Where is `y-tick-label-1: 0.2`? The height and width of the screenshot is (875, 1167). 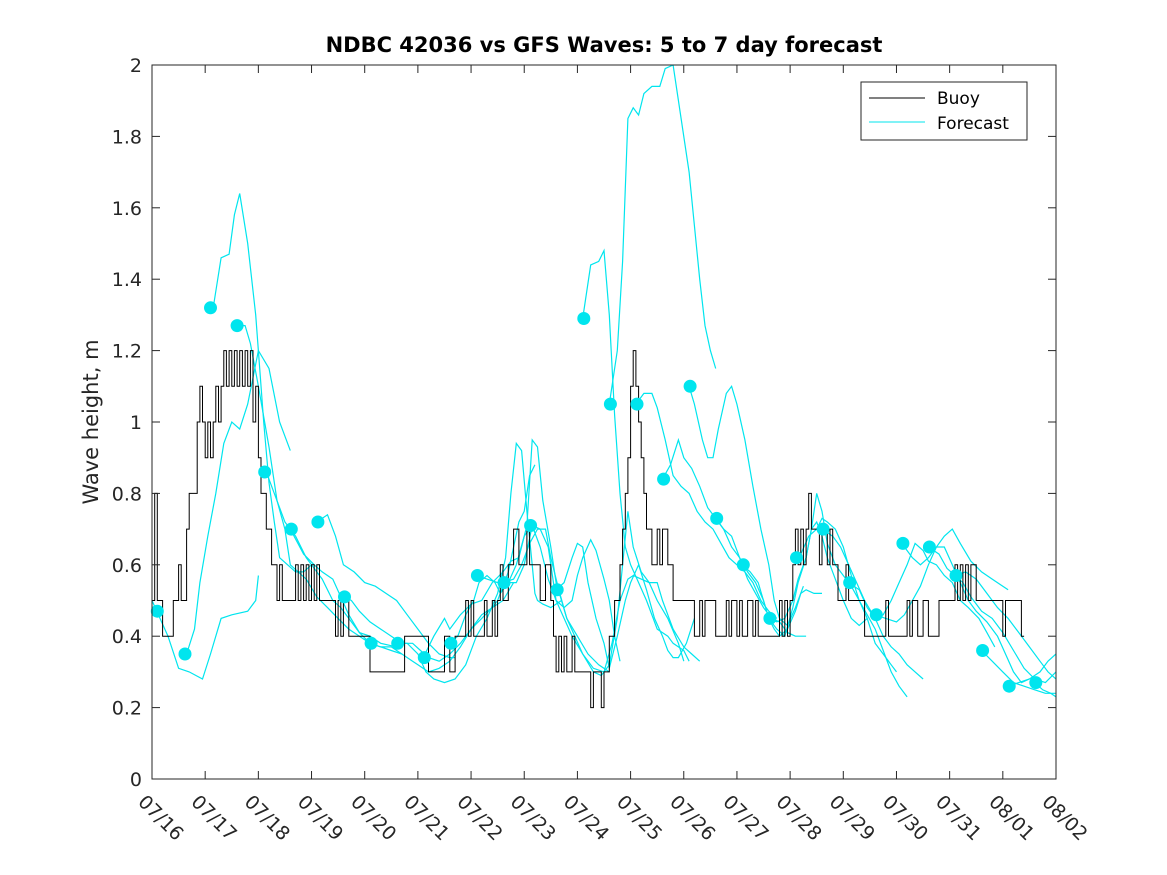 y-tick-label-1: 0.2 is located at coordinates (127, 709).